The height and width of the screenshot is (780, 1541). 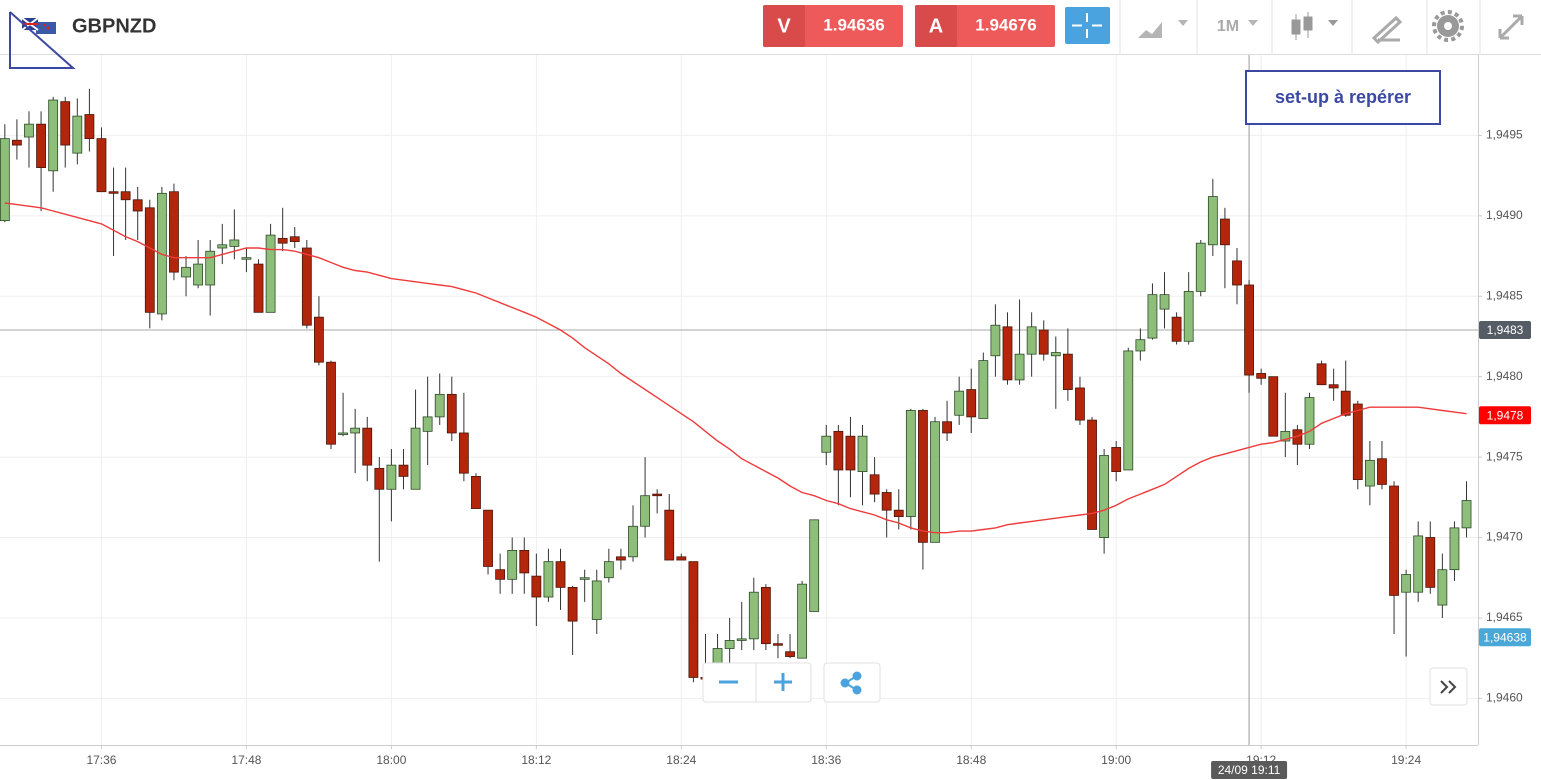 What do you see at coordinates (101, 760) in the screenshot?
I see `x-tick-label: 17:36` at bounding box center [101, 760].